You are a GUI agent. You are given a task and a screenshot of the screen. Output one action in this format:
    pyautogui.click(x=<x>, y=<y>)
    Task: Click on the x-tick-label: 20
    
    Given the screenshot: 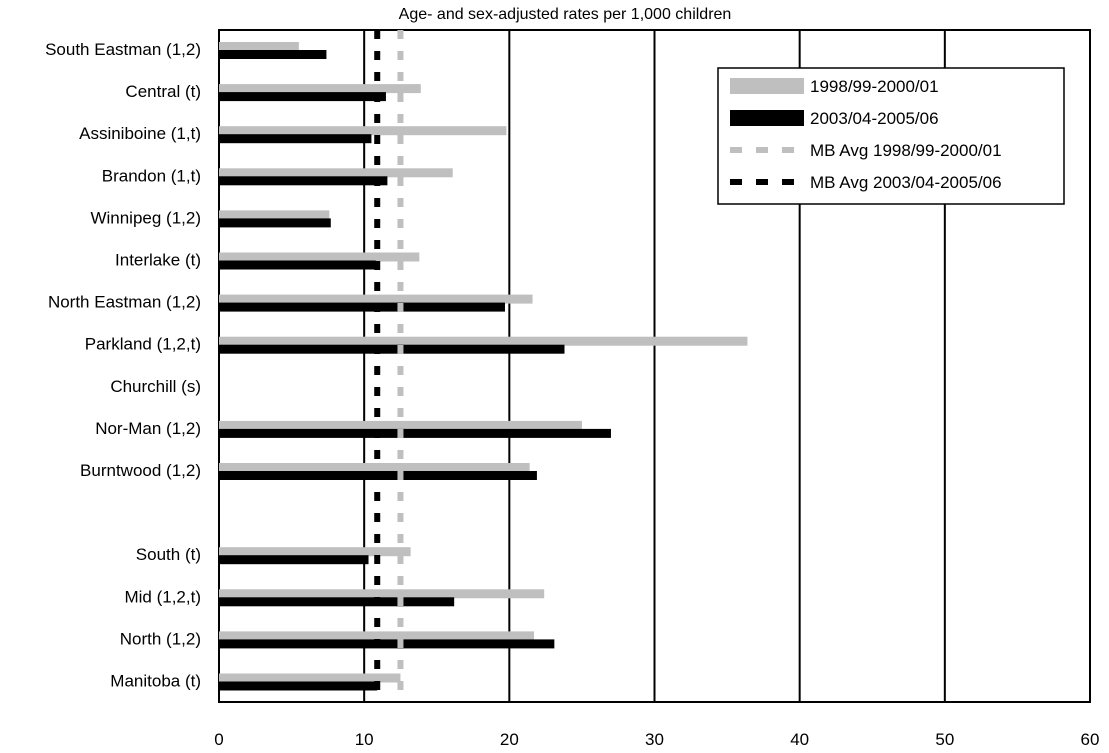 What is the action you would take?
    pyautogui.click(x=509, y=739)
    